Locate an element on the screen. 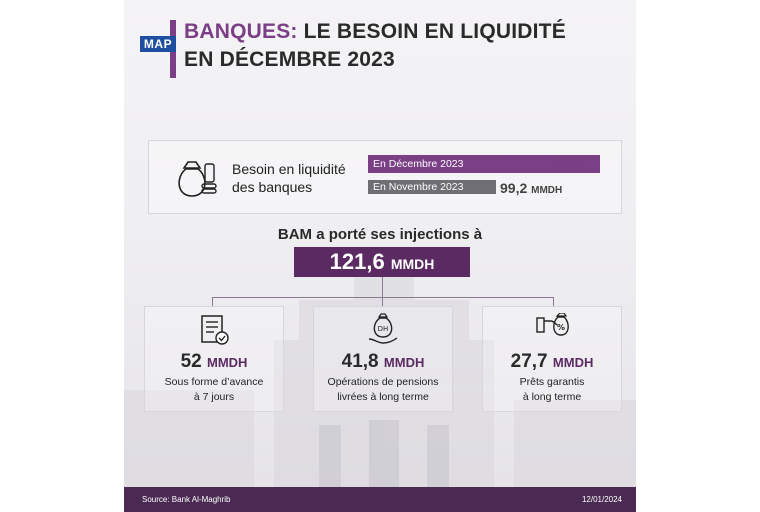 The image size is (760, 512). card-loans-desc-line1: Prêts garantis is located at coordinates (552, 382).